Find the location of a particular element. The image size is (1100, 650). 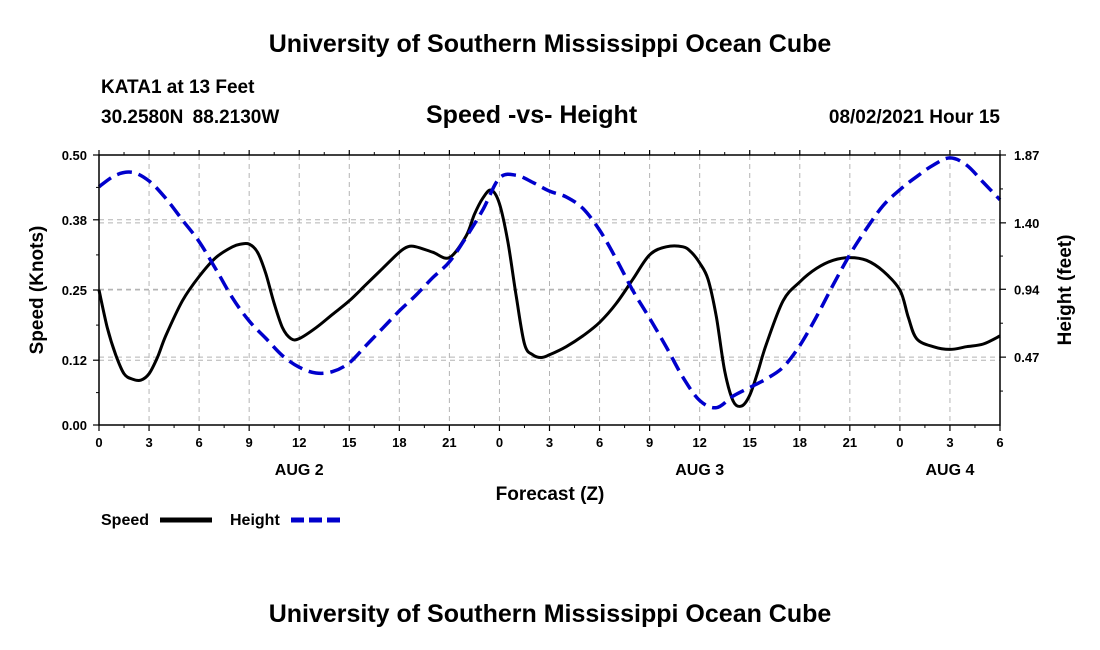

x-axis-label: Forecast (Z) is located at coordinates (550, 494).